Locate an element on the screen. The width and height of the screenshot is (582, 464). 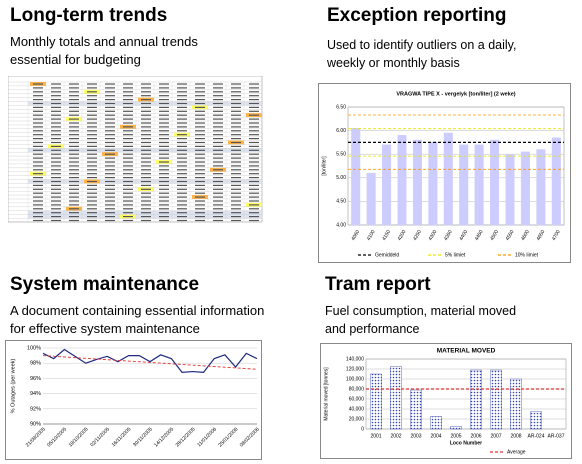
x-tick-label: 2003 is located at coordinates (415, 436).